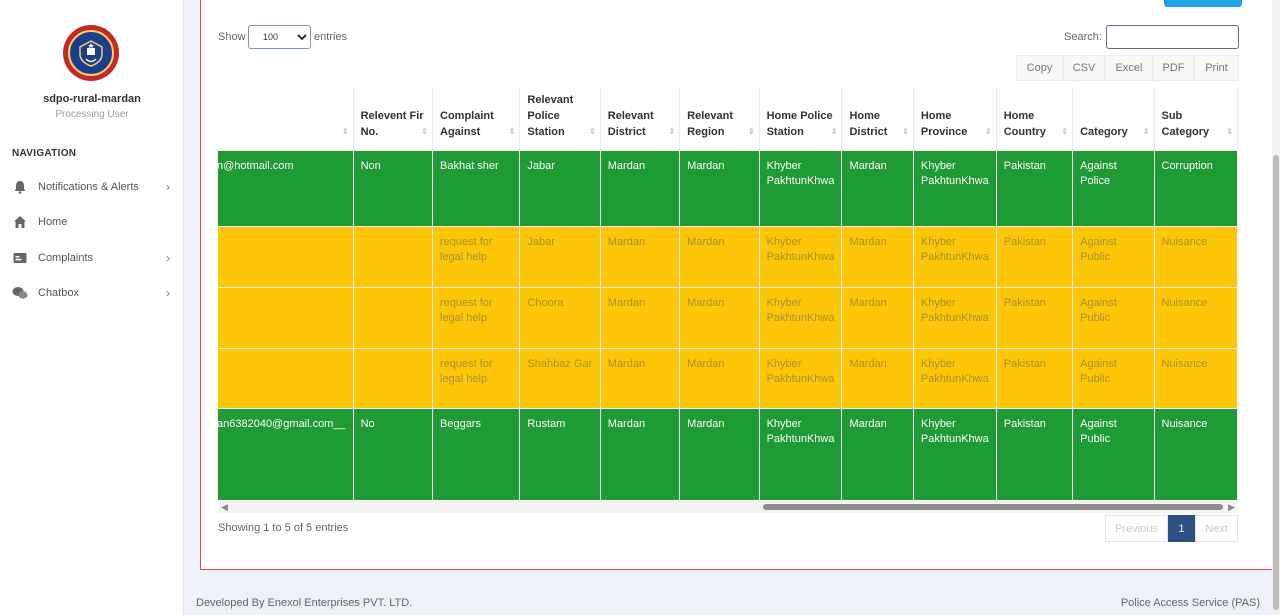  What do you see at coordinates (1129, 68) in the screenshot?
I see `excel-button: Excel` at bounding box center [1129, 68].